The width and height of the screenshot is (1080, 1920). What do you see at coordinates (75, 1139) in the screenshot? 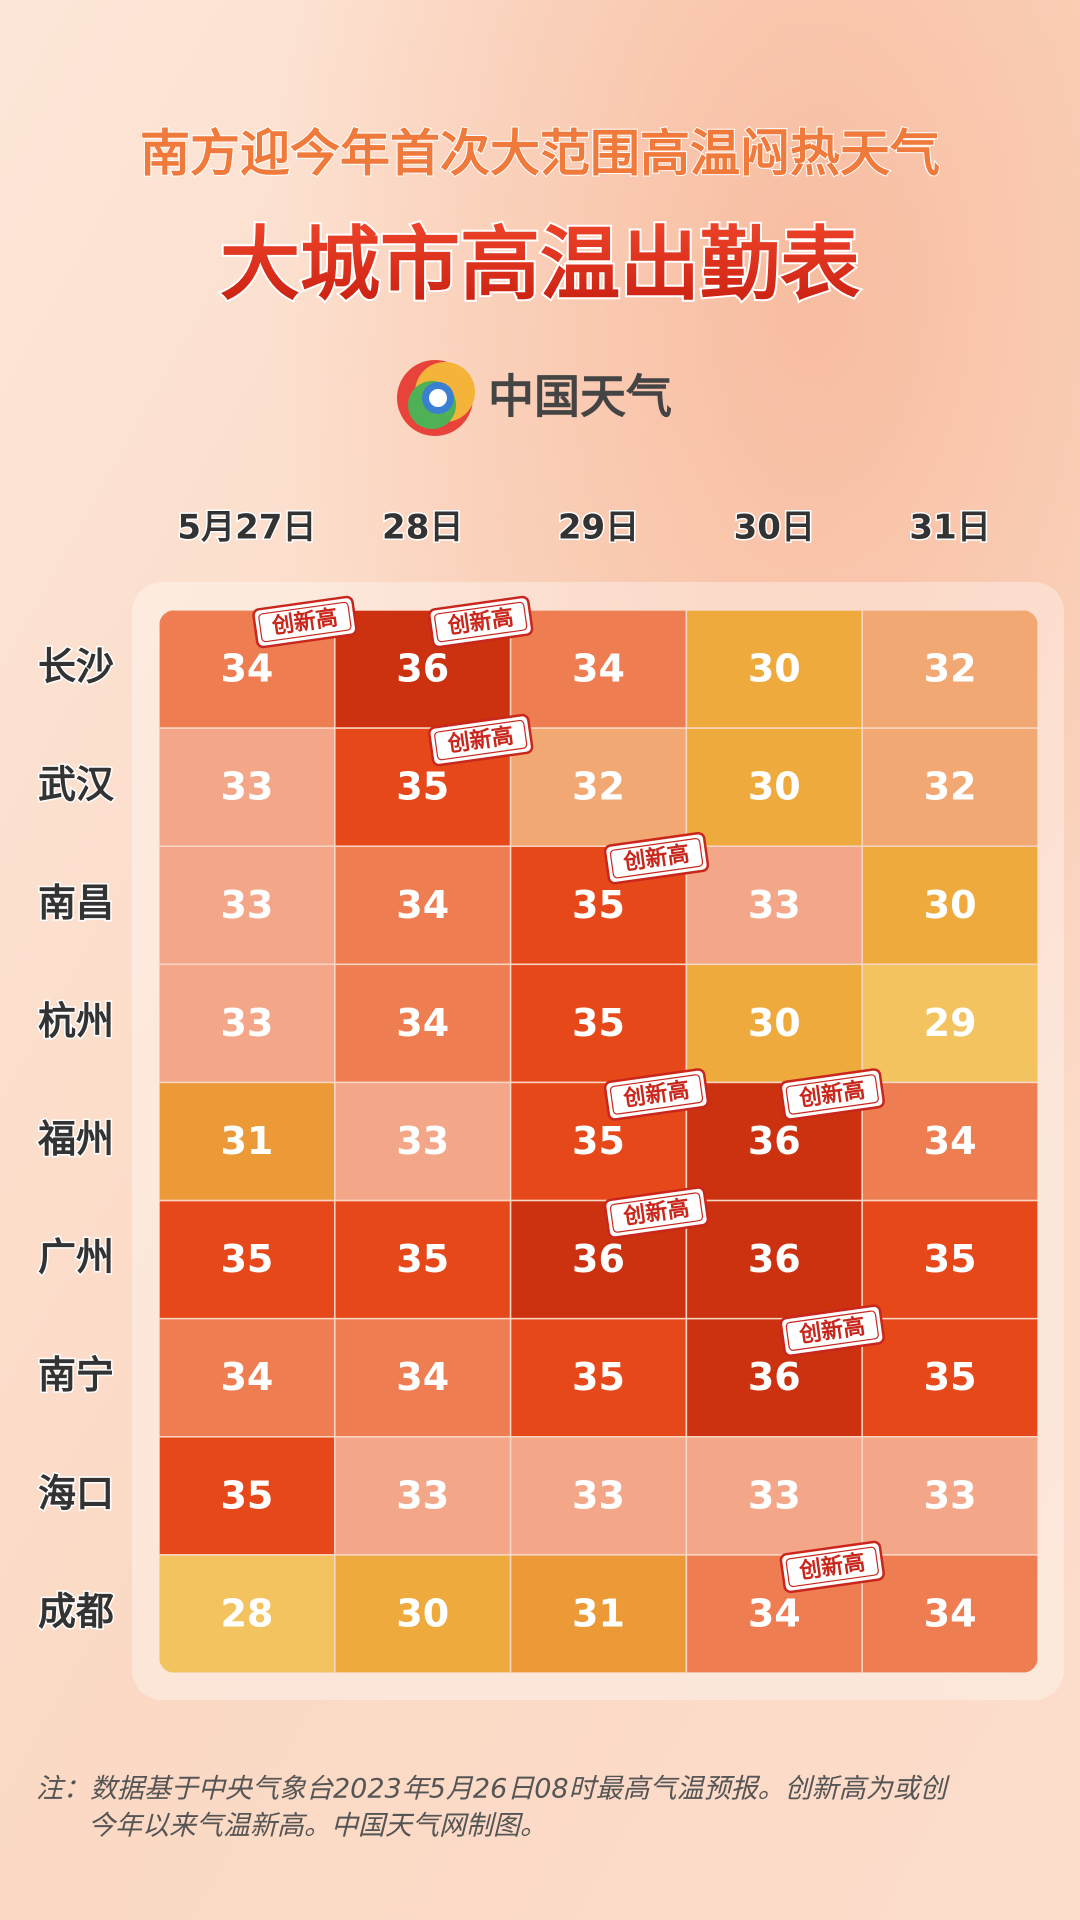
I see `row-label: 福州` at bounding box center [75, 1139].